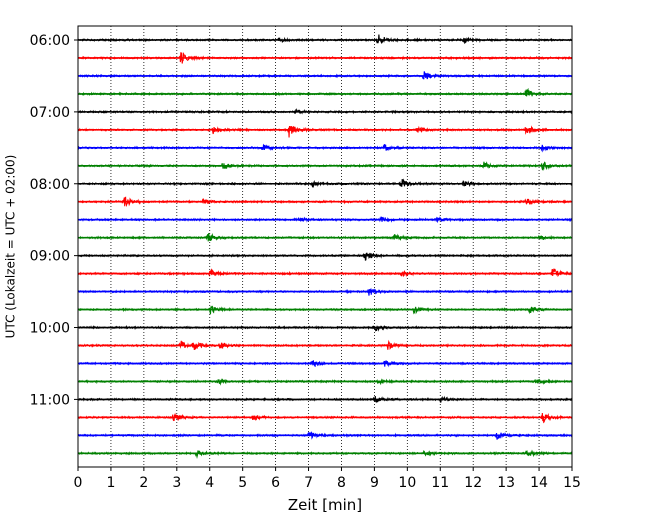  Describe the element at coordinates (308, 483) in the screenshot. I see `x-tick-label: 7` at that location.